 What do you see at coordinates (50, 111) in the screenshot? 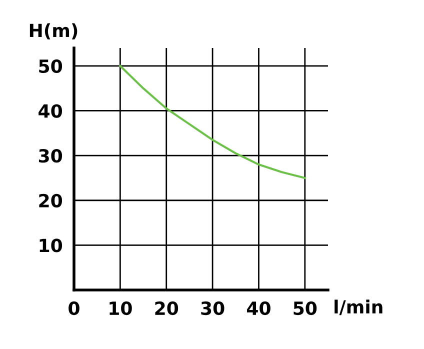
I see `y-tick-label: 40` at bounding box center [50, 111].